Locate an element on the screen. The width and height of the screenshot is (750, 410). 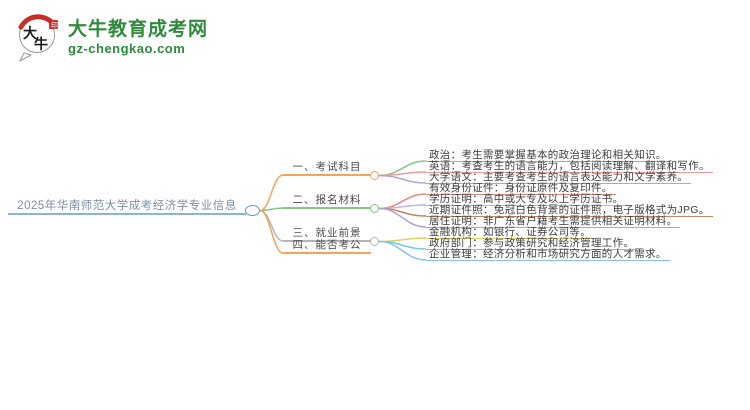
leaf-college-chinese: 大学语文：主要考查考生的语言表达能力和文学素养。 is located at coordinates (559, 178).